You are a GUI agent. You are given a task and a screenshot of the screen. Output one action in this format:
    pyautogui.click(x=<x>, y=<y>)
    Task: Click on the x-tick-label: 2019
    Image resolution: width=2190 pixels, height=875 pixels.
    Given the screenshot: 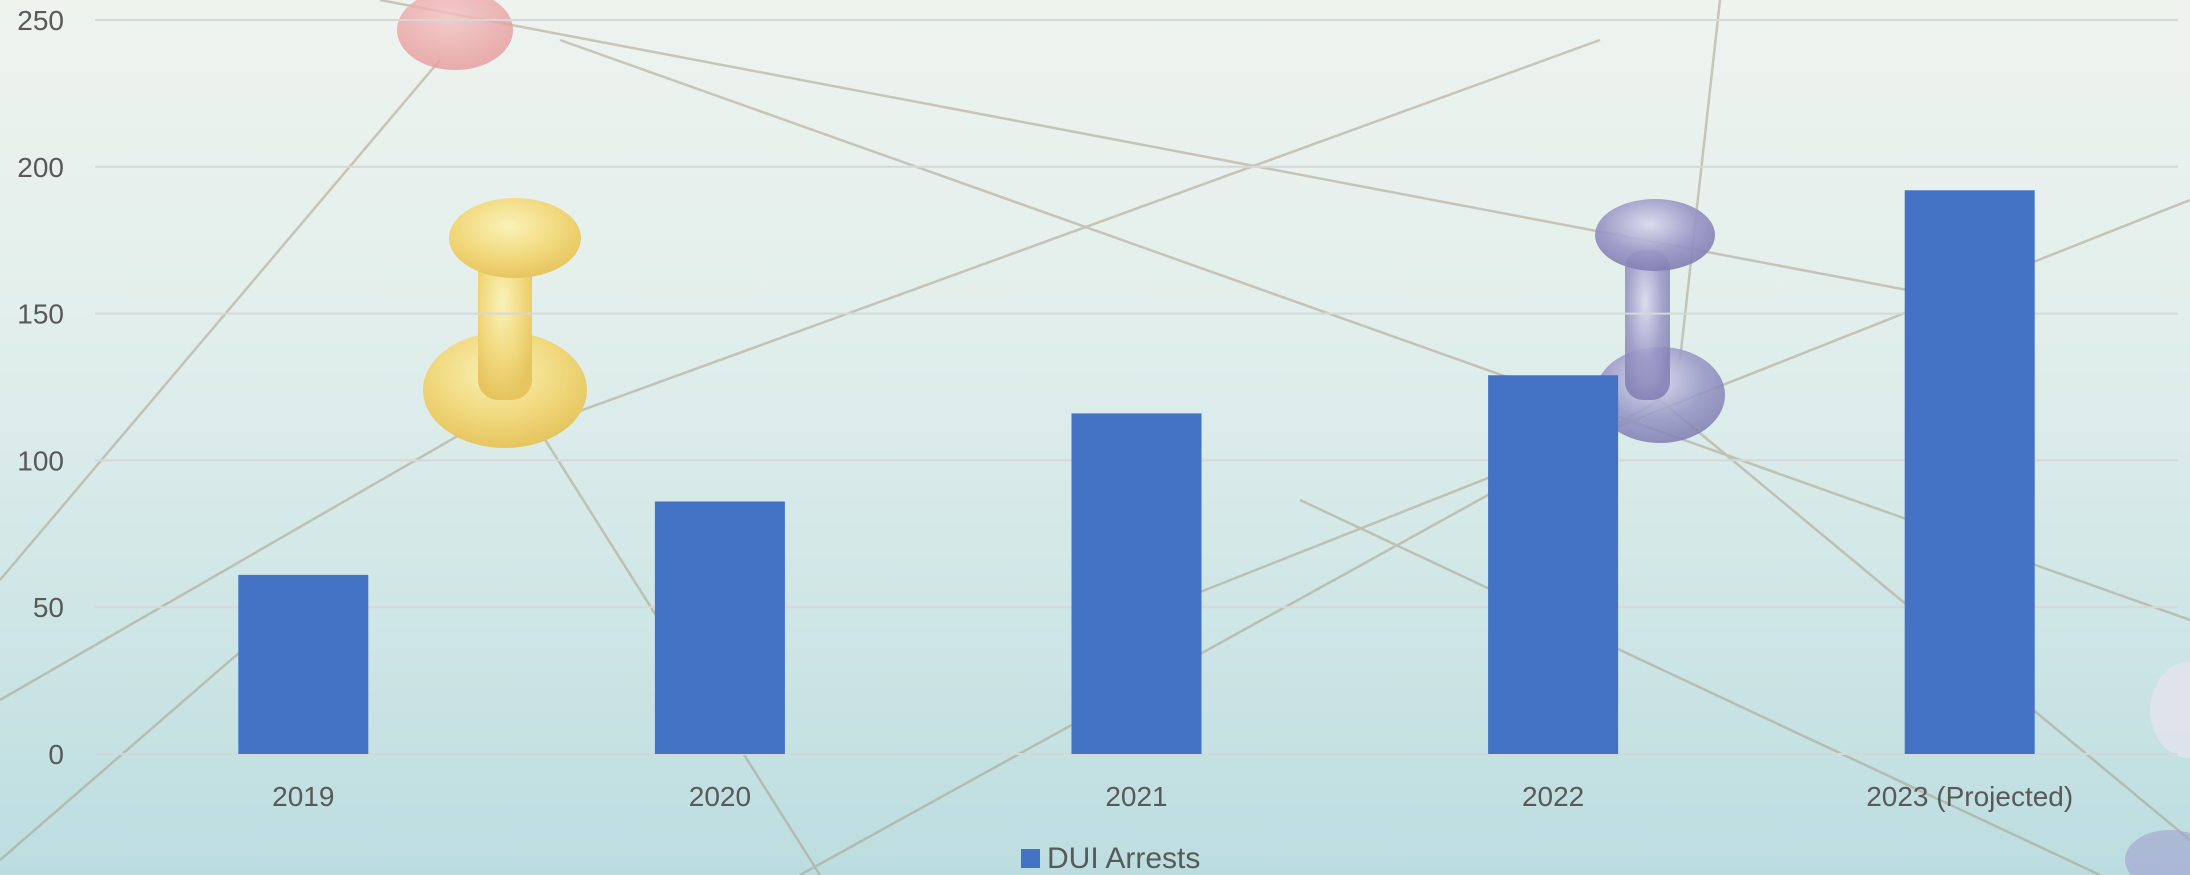 What is the action you would take?
    pyautogui.click(x=303, y=796)
    